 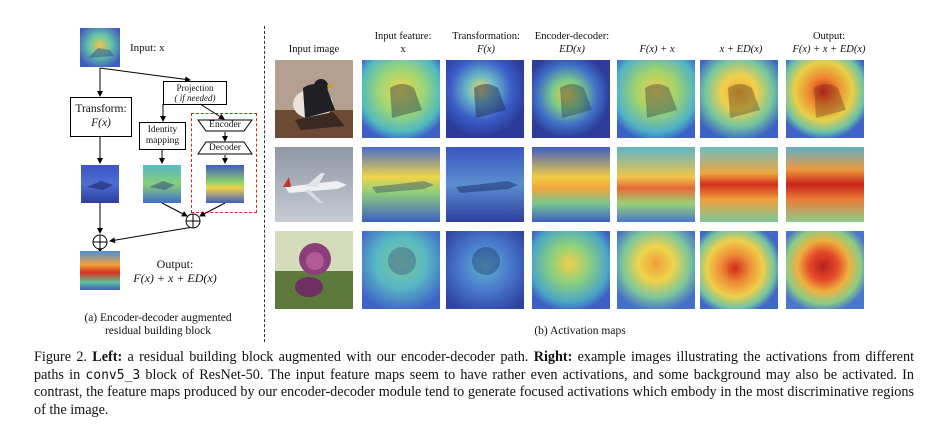 I want to click on heatmap-flower-x, so click(x=401, y=270).